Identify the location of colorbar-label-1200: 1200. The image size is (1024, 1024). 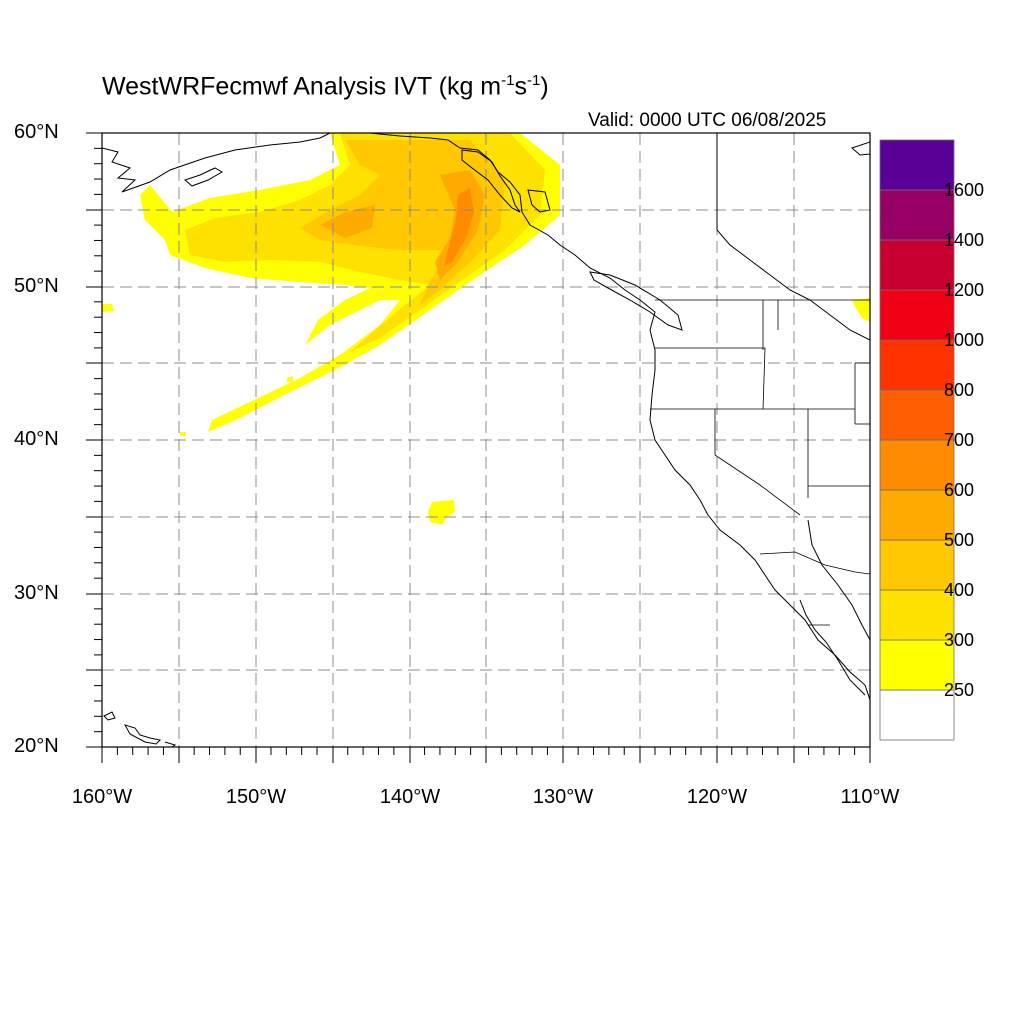
(964, 290).